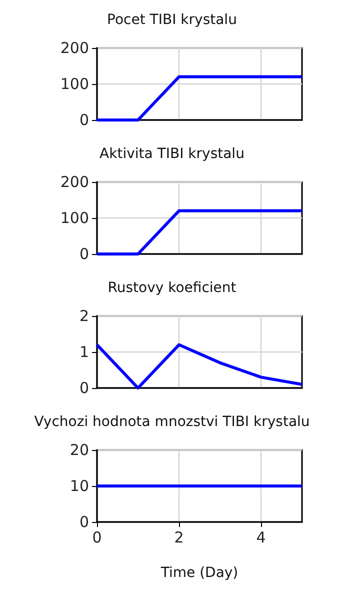 The height and width of the screenshot is (600, 344). What do you see at coordinates (172, 154) in the screenshot?
I see `chart-title: Aktivita TIBI krystalu` at bounding box center [172, 154].